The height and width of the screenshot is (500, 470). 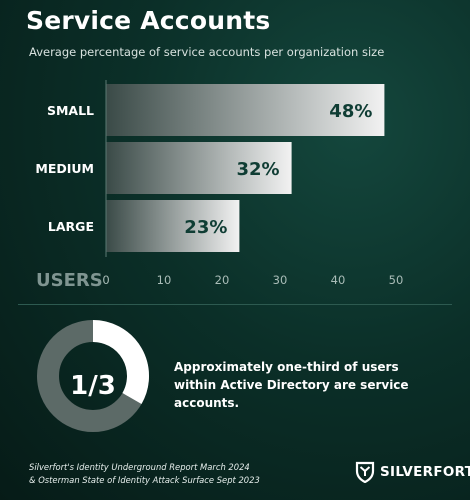 What do you see at coordinates (173, 226) in the screenshot?
I see `bar-large` at bounding box center [173, 226].